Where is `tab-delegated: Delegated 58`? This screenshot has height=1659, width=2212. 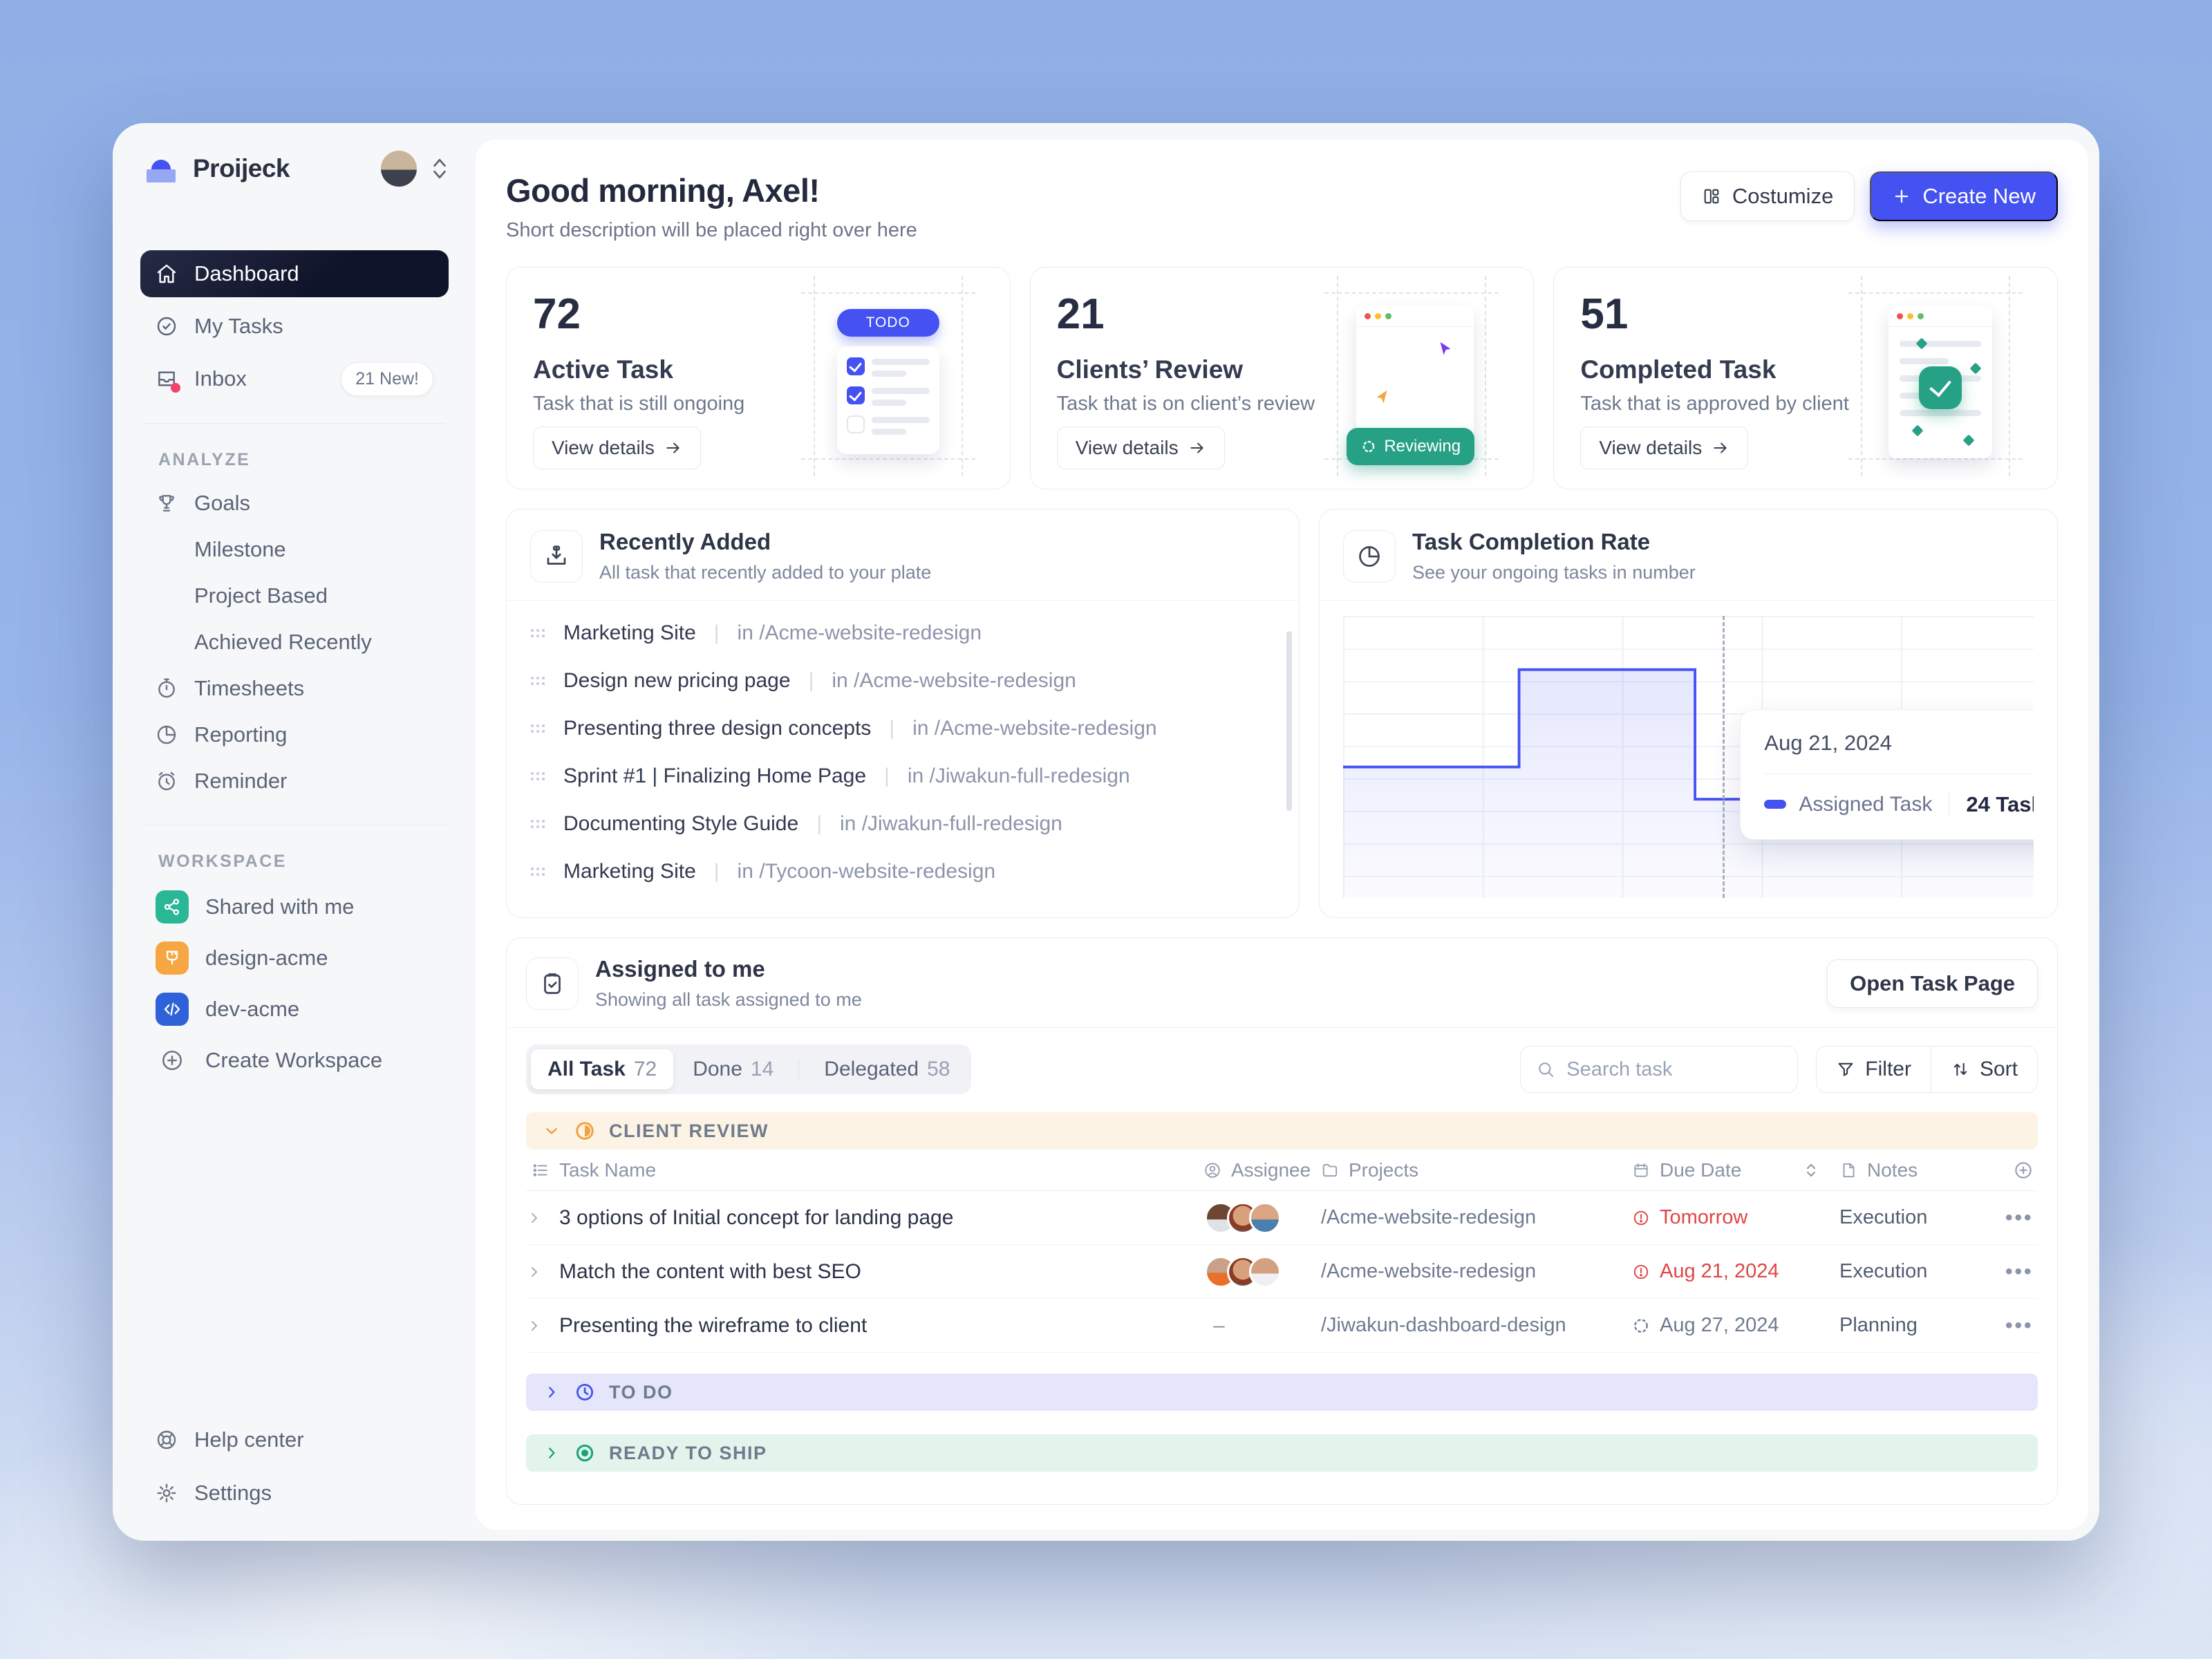
tab-delegated: Delegated 58 is located at coordinates (887, 1069).